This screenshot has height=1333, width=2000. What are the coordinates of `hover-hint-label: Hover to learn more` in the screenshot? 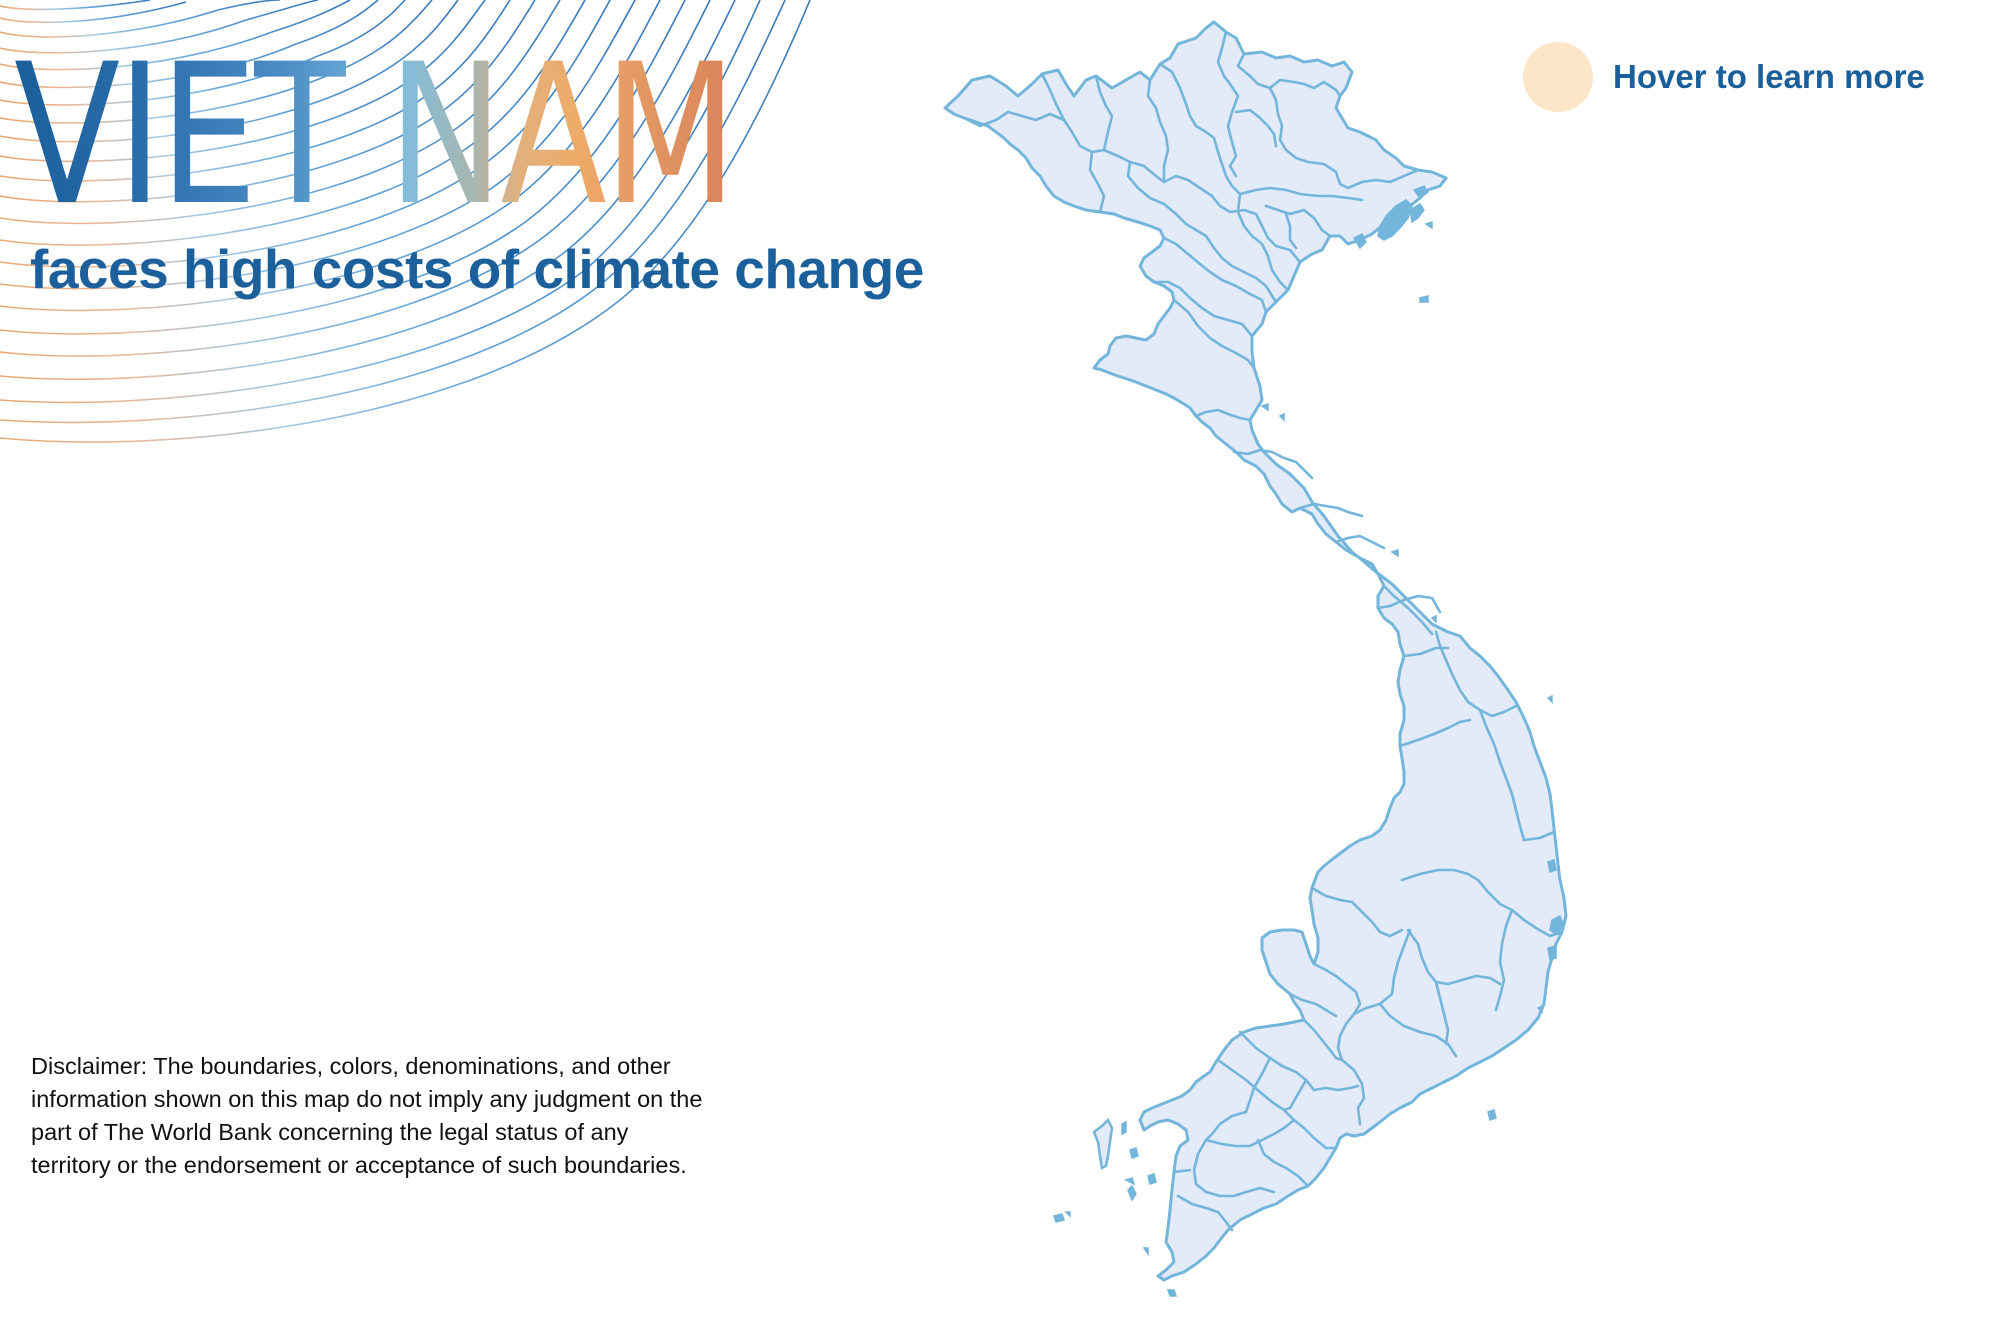 It's located at (1769, 76).